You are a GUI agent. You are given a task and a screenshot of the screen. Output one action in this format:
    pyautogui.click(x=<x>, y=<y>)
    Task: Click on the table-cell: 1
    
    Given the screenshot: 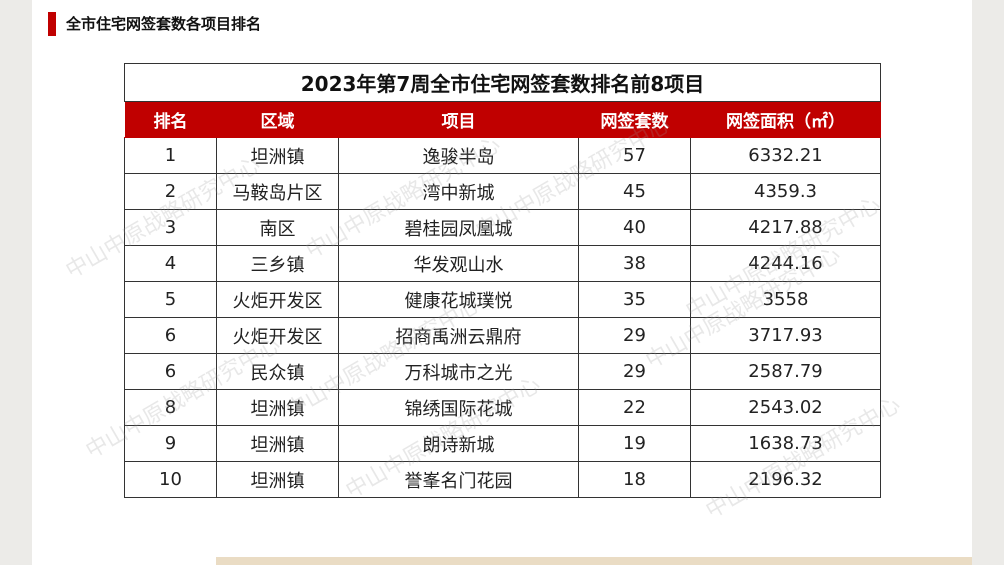 What is the action you would take?
    pyautogui.click(x=170, y=155)
    